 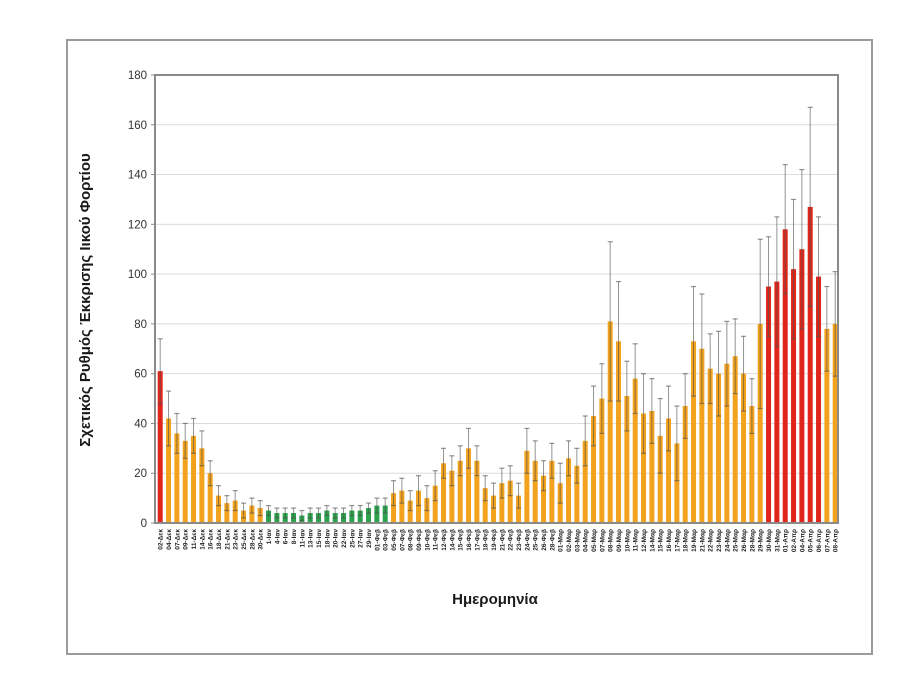 What do you see at coordinates (419, 540) in the screenshot?
I see `x-tick-label: 09-Φεβ` at bounding box center [419, 540].